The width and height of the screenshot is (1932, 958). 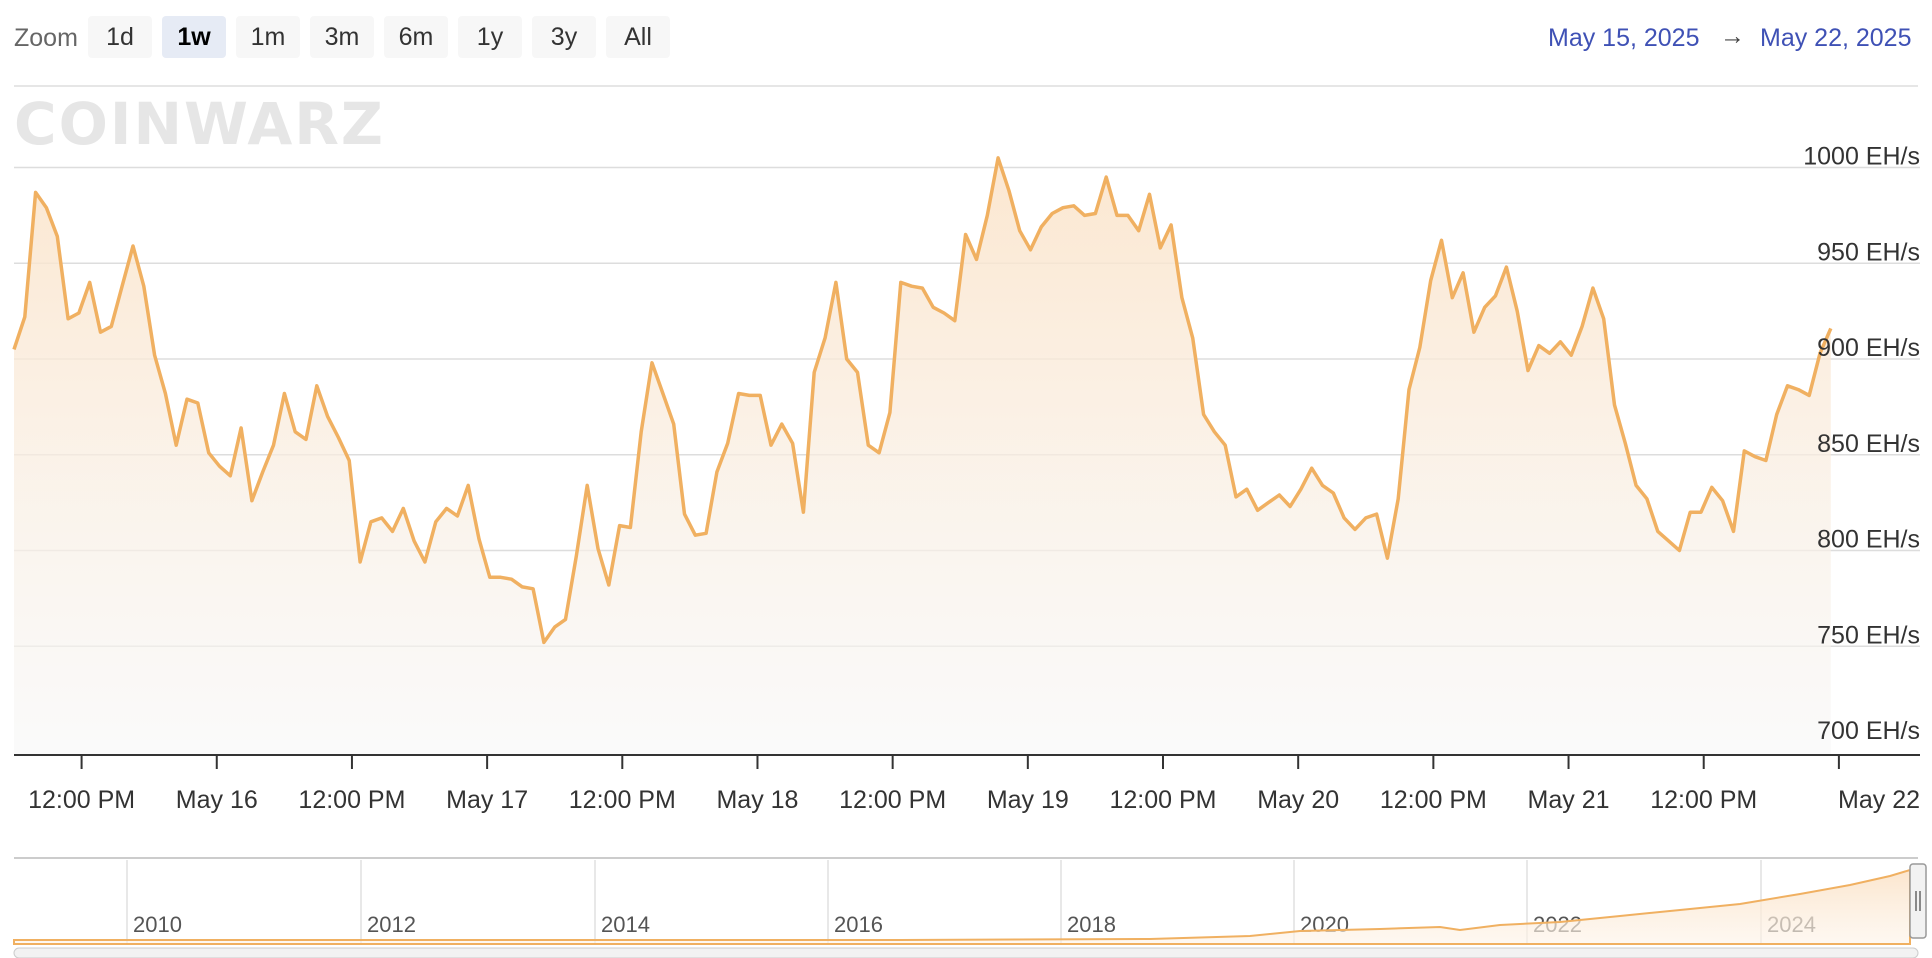 What do you see at coordinates (1868, 252) in the screenshot?
I see `y-tick-label: 950 EH/s` at bounding box center [1868, 252].